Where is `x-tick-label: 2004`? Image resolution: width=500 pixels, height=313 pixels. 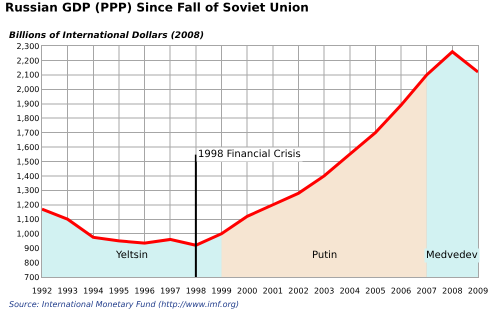
x-tick-label: 2004 is located at coordinates (350, 291).